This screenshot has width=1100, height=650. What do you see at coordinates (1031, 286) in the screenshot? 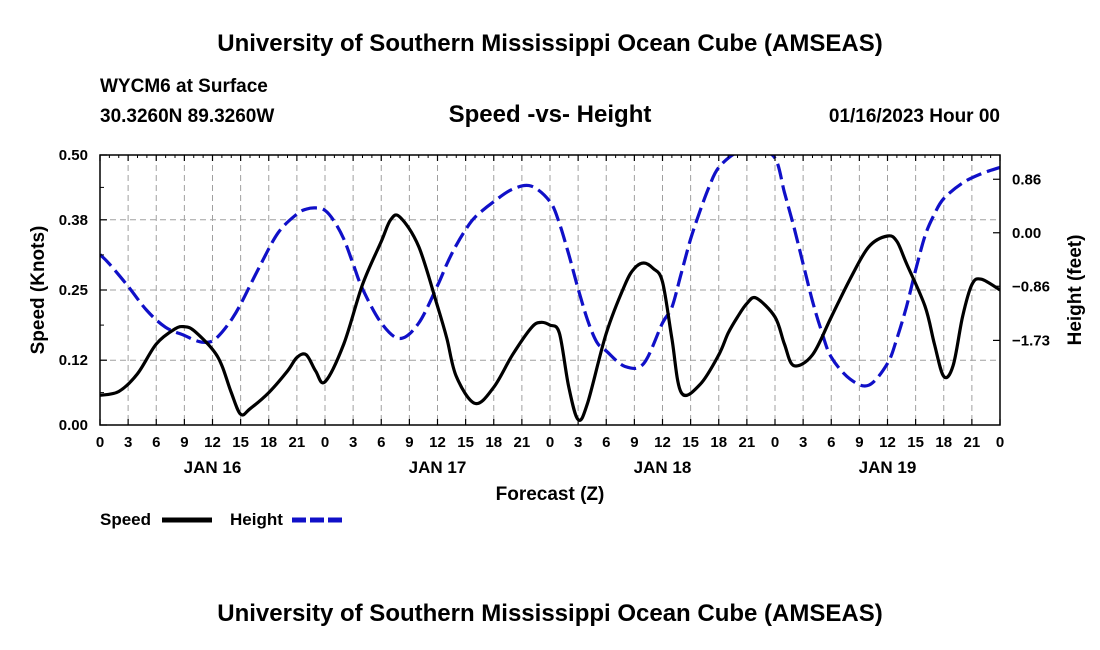
I see `y2-tick-label: −0.86` at bounding box center [1031, 286].